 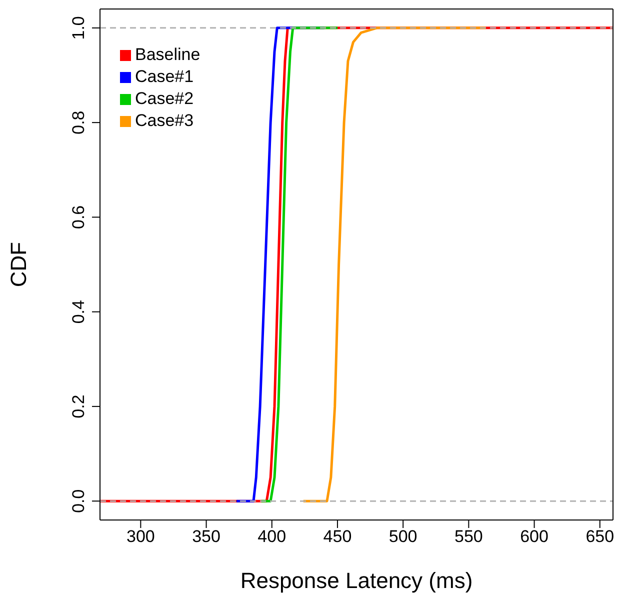 I want to click on x-tick-label: 400, so click(x=272, y=536).